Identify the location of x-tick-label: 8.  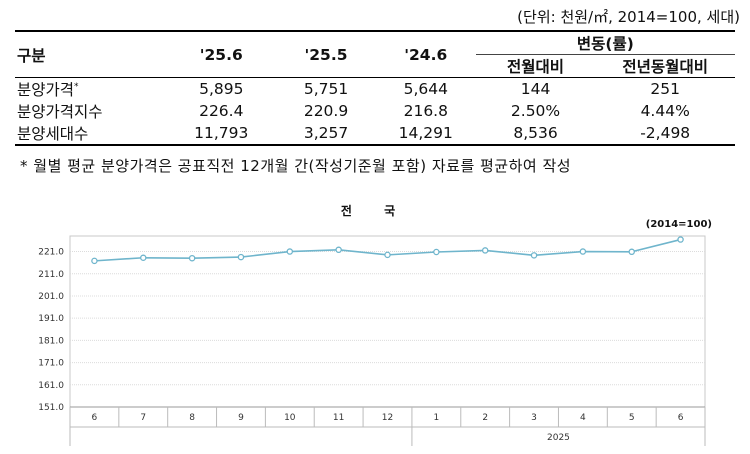
(192, 418).